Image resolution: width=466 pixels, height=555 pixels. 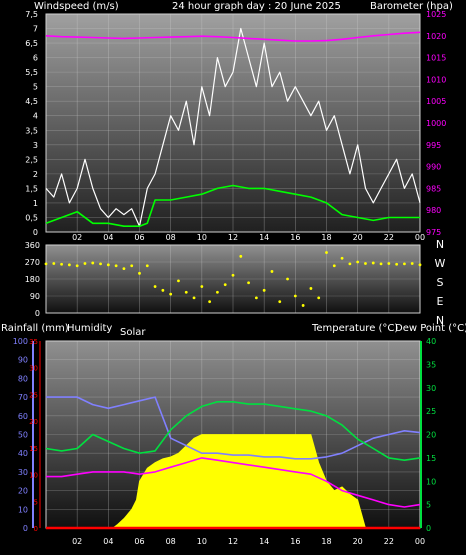 What do you see at coordinates (264, 237) in the screenshot?
I see `wind-x-tick: 14` at bounding box center [264, 237].